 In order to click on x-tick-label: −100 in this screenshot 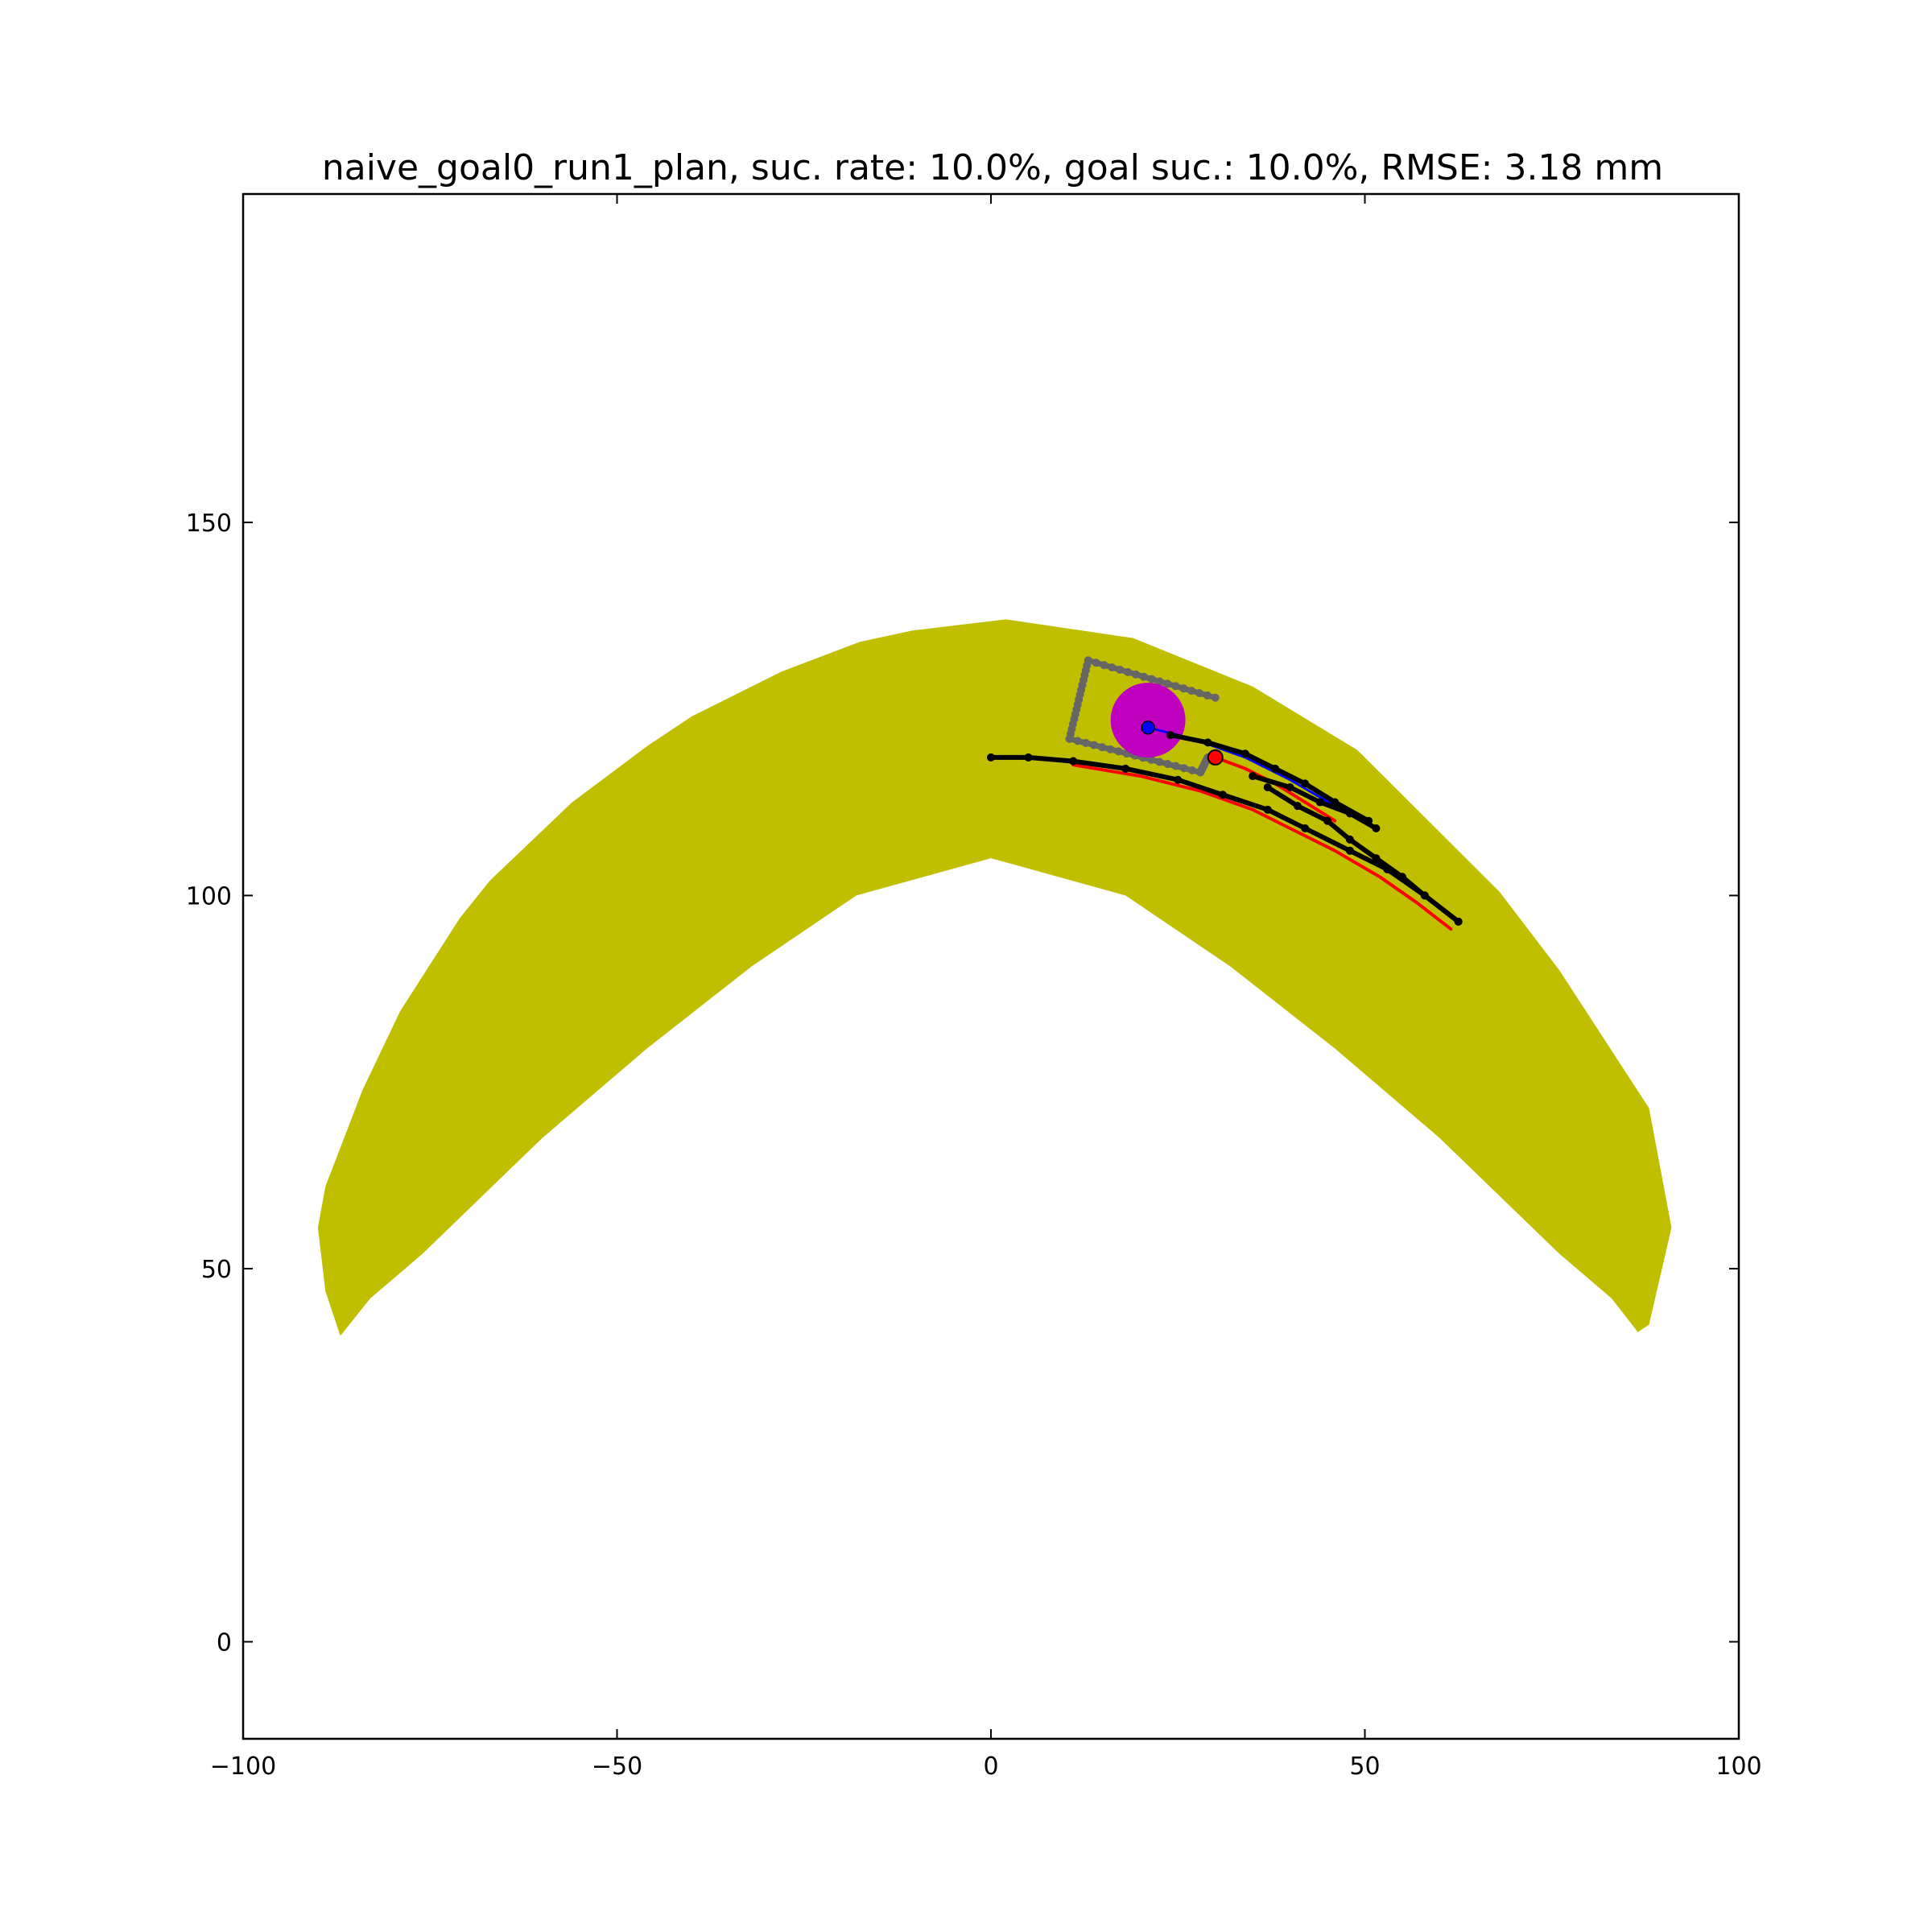, I will do `click(243, 1767)`.